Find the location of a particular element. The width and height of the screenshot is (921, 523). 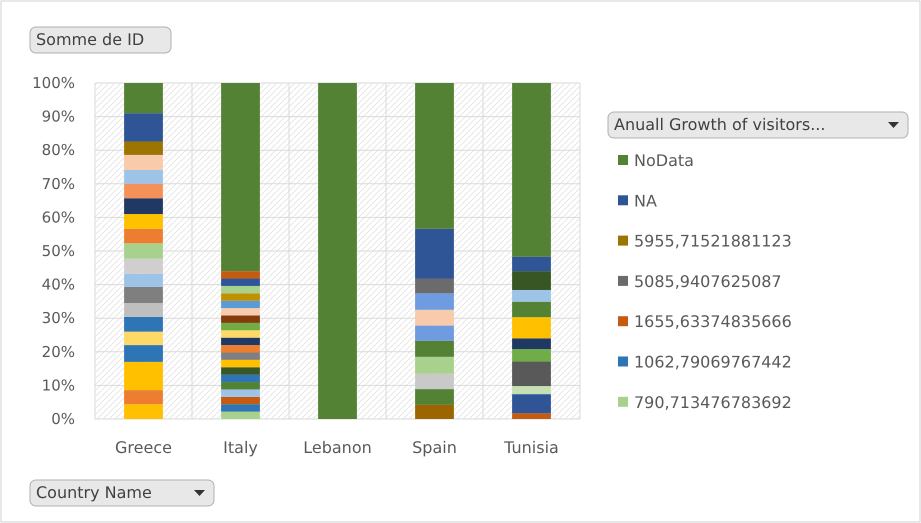

x-tick-label: Greece is located at coordinates (143, 447).